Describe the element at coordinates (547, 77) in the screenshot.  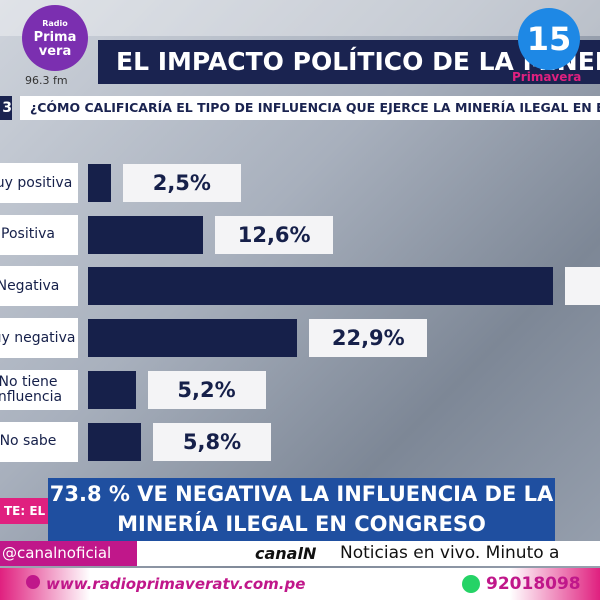
I see `channel-name: Primavera` at that location.